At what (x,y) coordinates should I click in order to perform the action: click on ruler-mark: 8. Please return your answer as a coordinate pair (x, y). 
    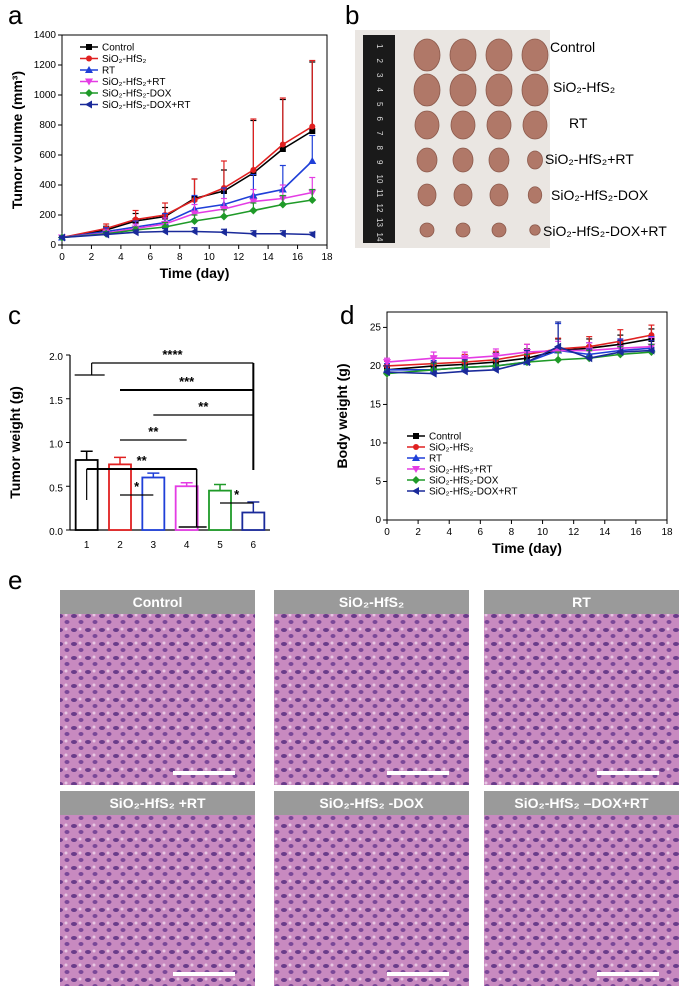
    Looking at the image, I should click on (379, 148).